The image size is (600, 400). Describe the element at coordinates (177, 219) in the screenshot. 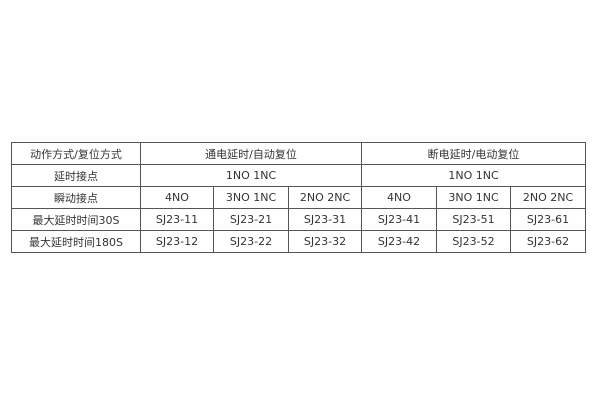

I see `table-cell: SJ23-11` at that location.